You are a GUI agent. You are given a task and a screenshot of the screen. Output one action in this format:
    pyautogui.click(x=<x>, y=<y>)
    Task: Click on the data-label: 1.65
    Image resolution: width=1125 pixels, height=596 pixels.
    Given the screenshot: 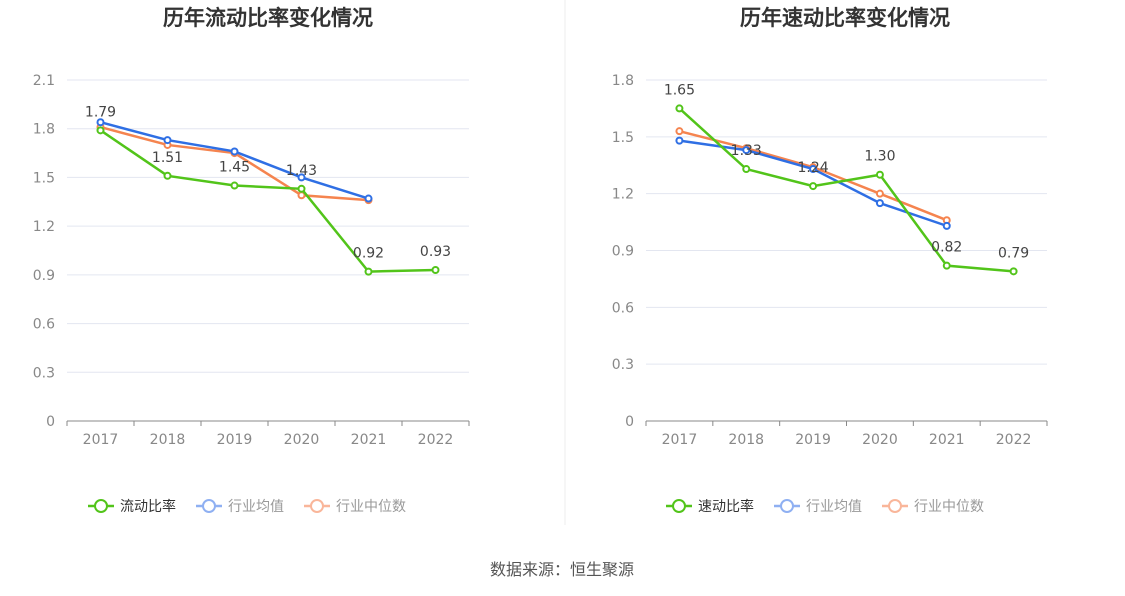 What is the action you would take?
    pyautogui.click(x=679, y=90)
    